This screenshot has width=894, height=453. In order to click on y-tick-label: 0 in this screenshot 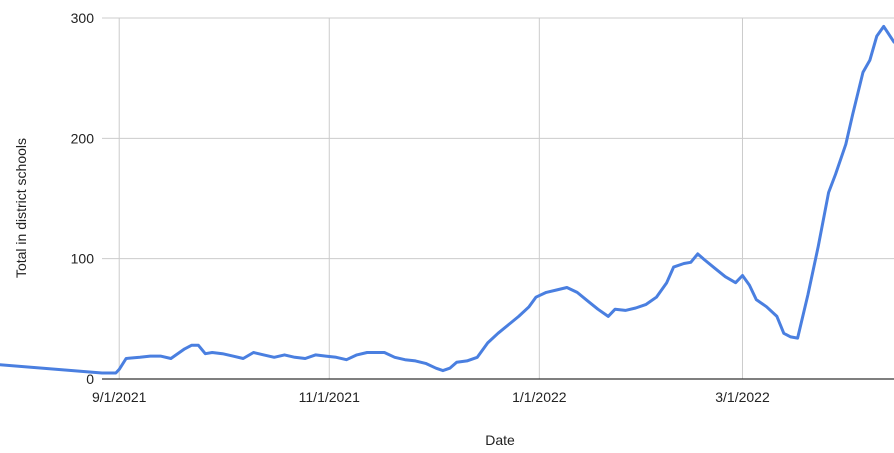, I will do `click(90, 379)`.